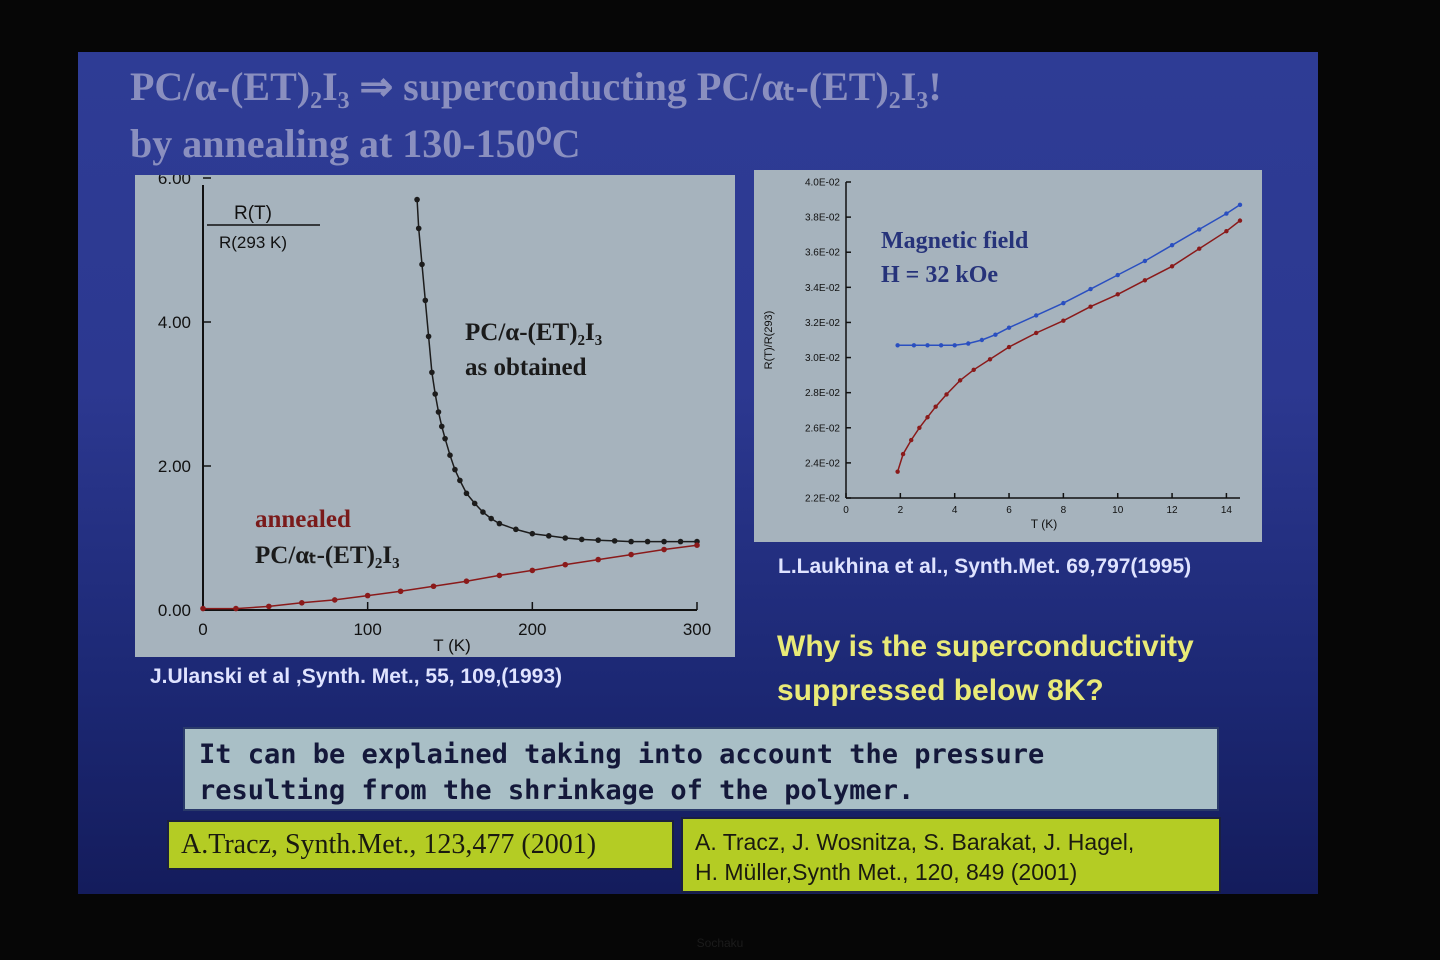 This screenshot has width=1440, height=960. What do you see at coordinates (955, 510) in the screenshot?
I see `x-tick-label: 4` at bounding box center [955, 510].